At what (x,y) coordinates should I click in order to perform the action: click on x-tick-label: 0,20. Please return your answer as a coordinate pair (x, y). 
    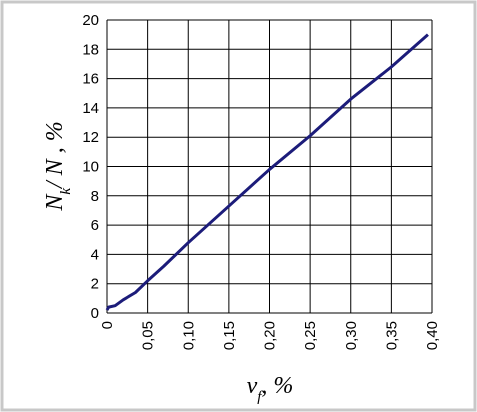
    Looking at the image, I should click on (270, 335).